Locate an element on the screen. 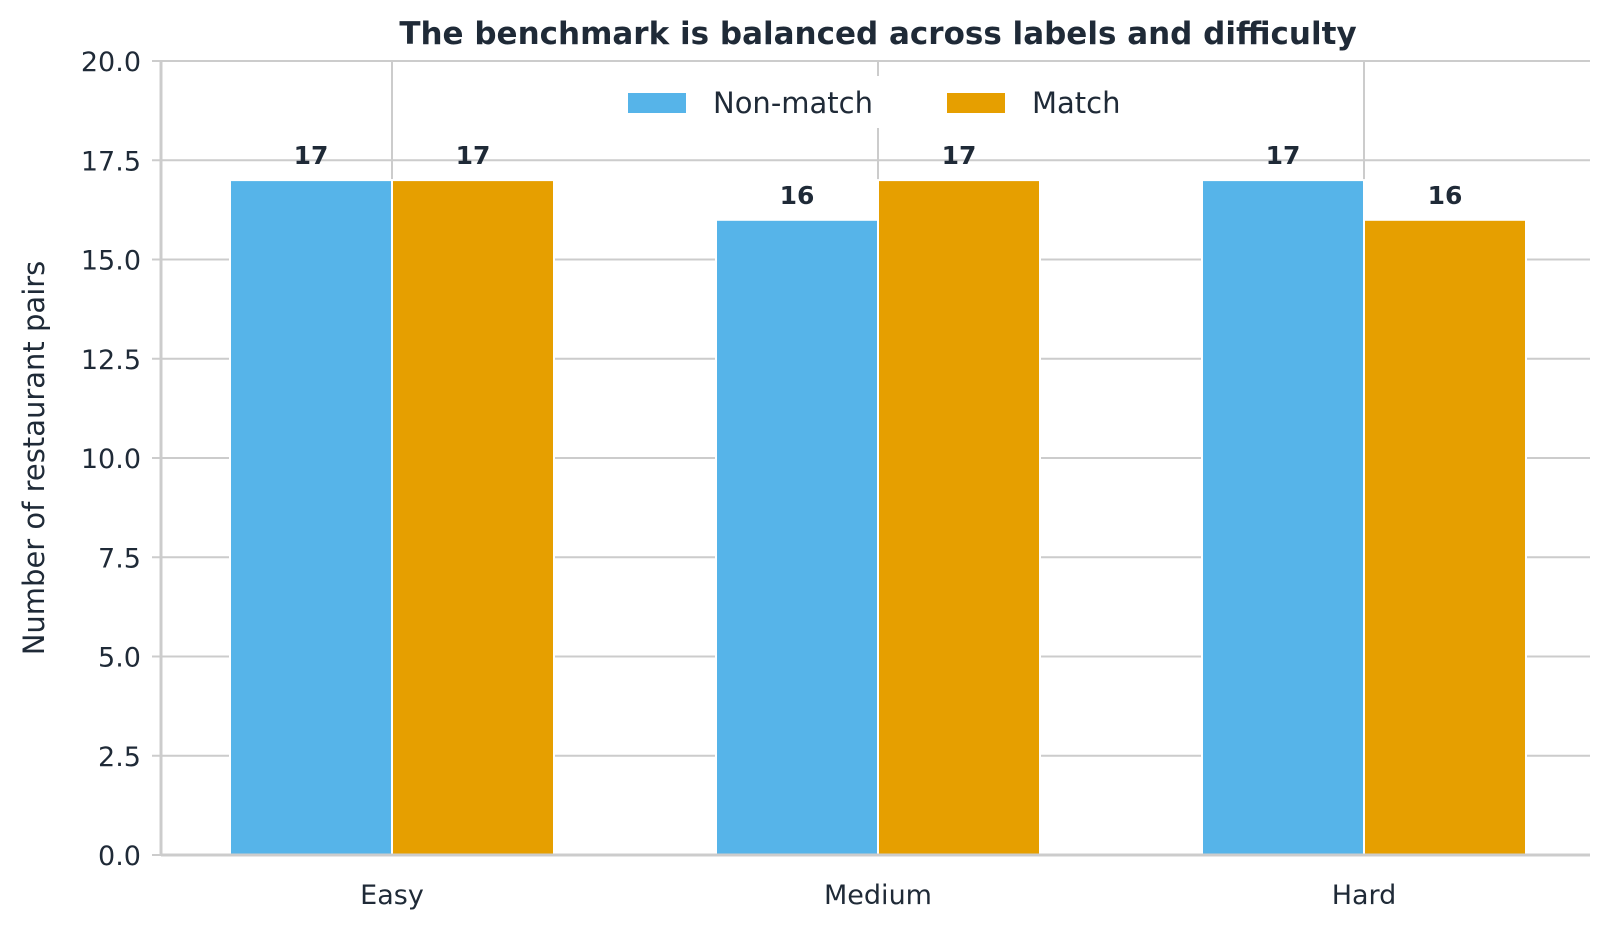 The image size is (1605, 928). y-axis-label: Number of restaurant pairs is located at coordinates (34, 458).